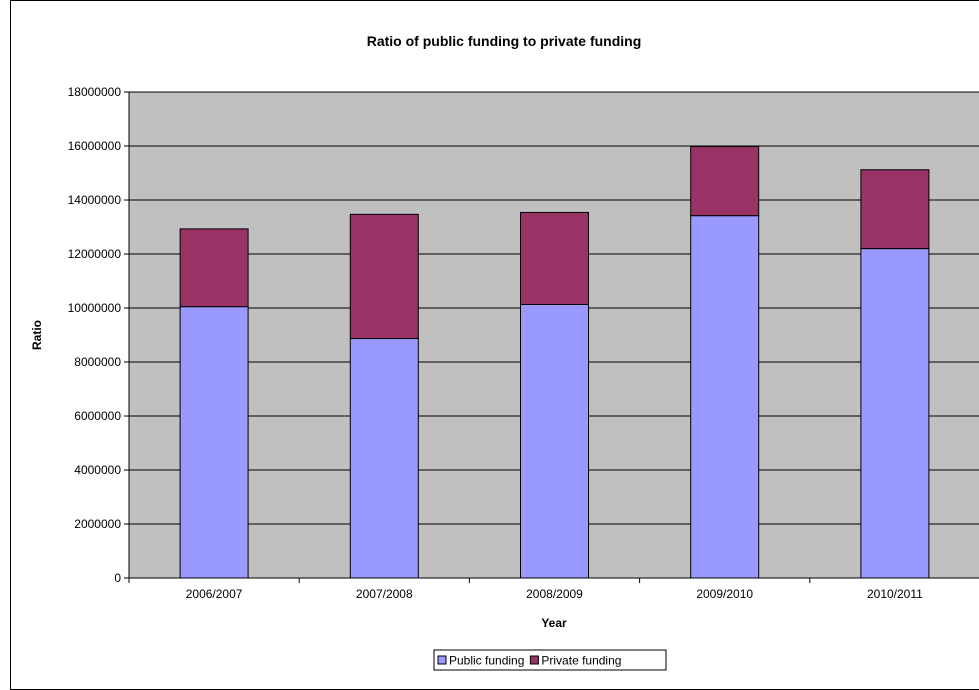  I want to click on y-tick-label: 8000000, so click(97, 362).